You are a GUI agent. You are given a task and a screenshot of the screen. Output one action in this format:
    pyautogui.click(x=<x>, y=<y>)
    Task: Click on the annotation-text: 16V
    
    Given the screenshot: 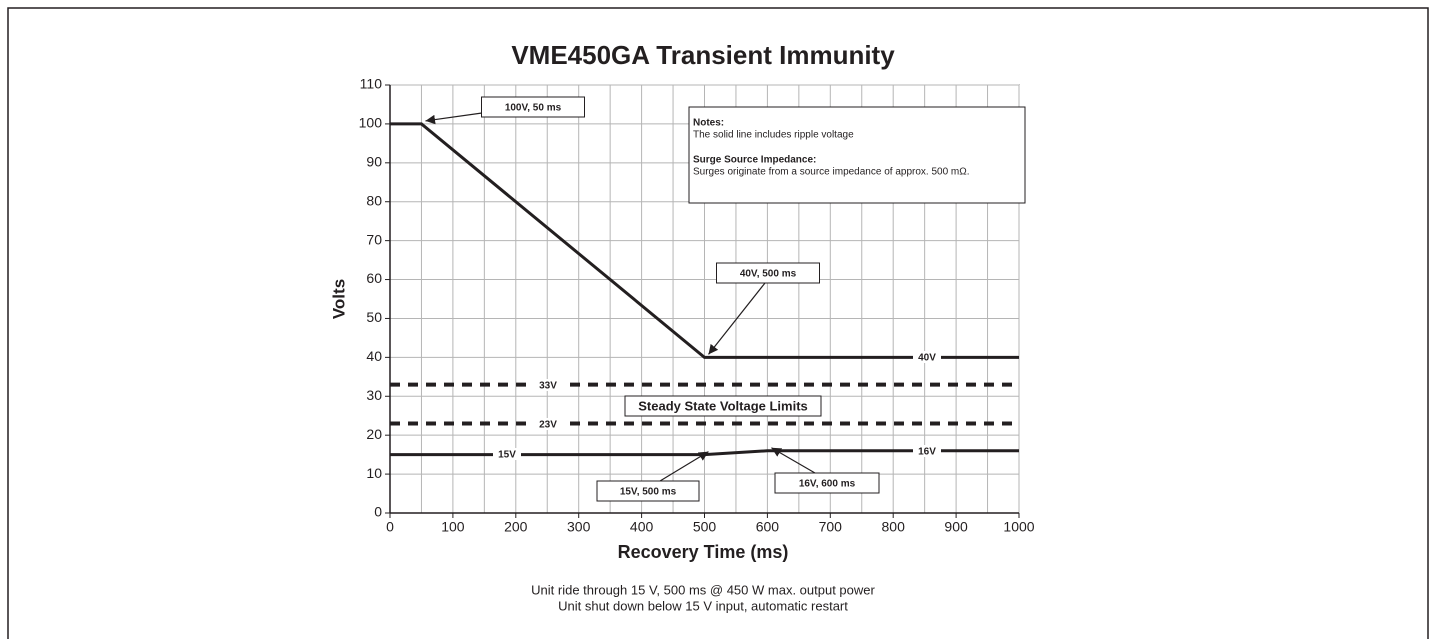 What is the action you would take?
    pyautogui.click(x=927, y=452)
    